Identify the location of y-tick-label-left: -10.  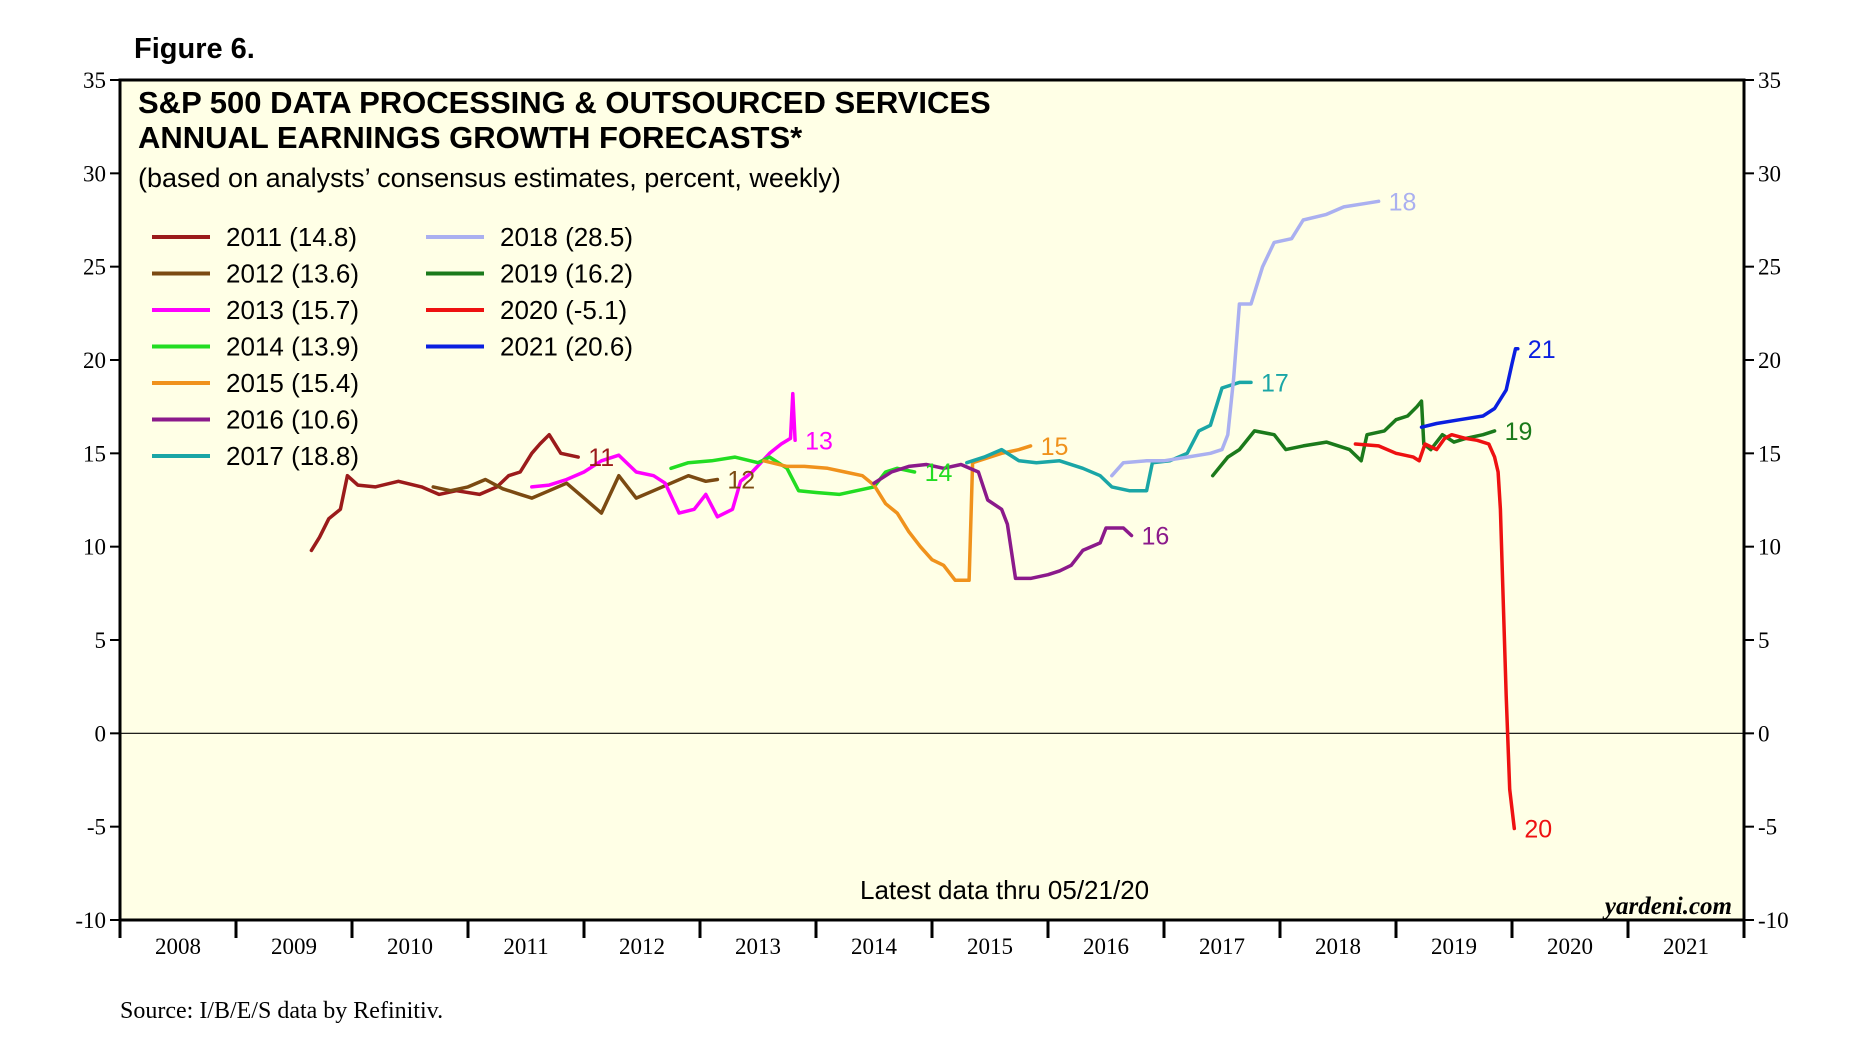
(90, 920).